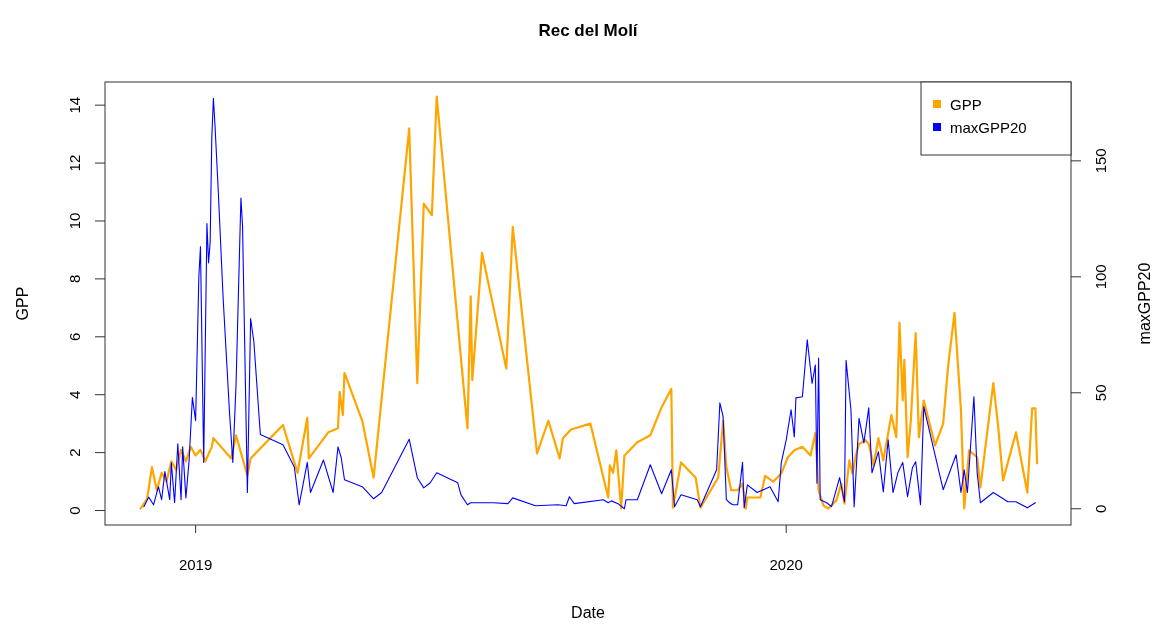  Describe the element at coordinates (1144, 303) in the screenshot. I see `y2-axis-title: maxGPP20` at that location.